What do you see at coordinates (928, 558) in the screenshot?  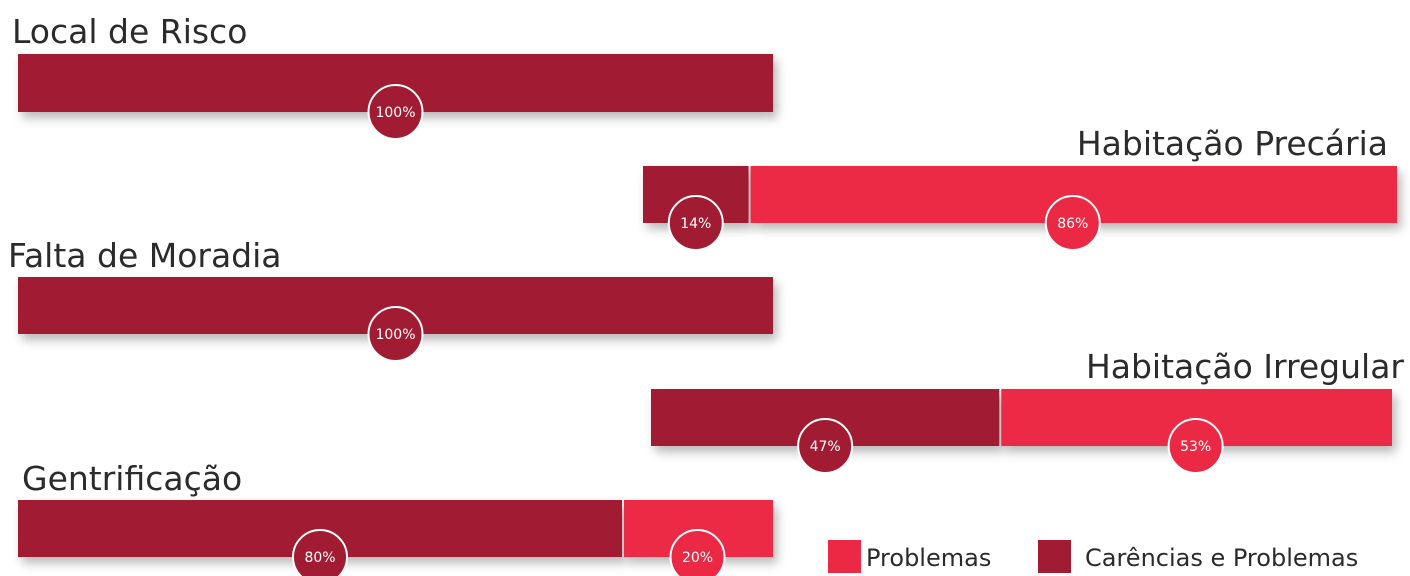 I see `legend-label-problemas: Problemas` at bounding box center [928, 558].